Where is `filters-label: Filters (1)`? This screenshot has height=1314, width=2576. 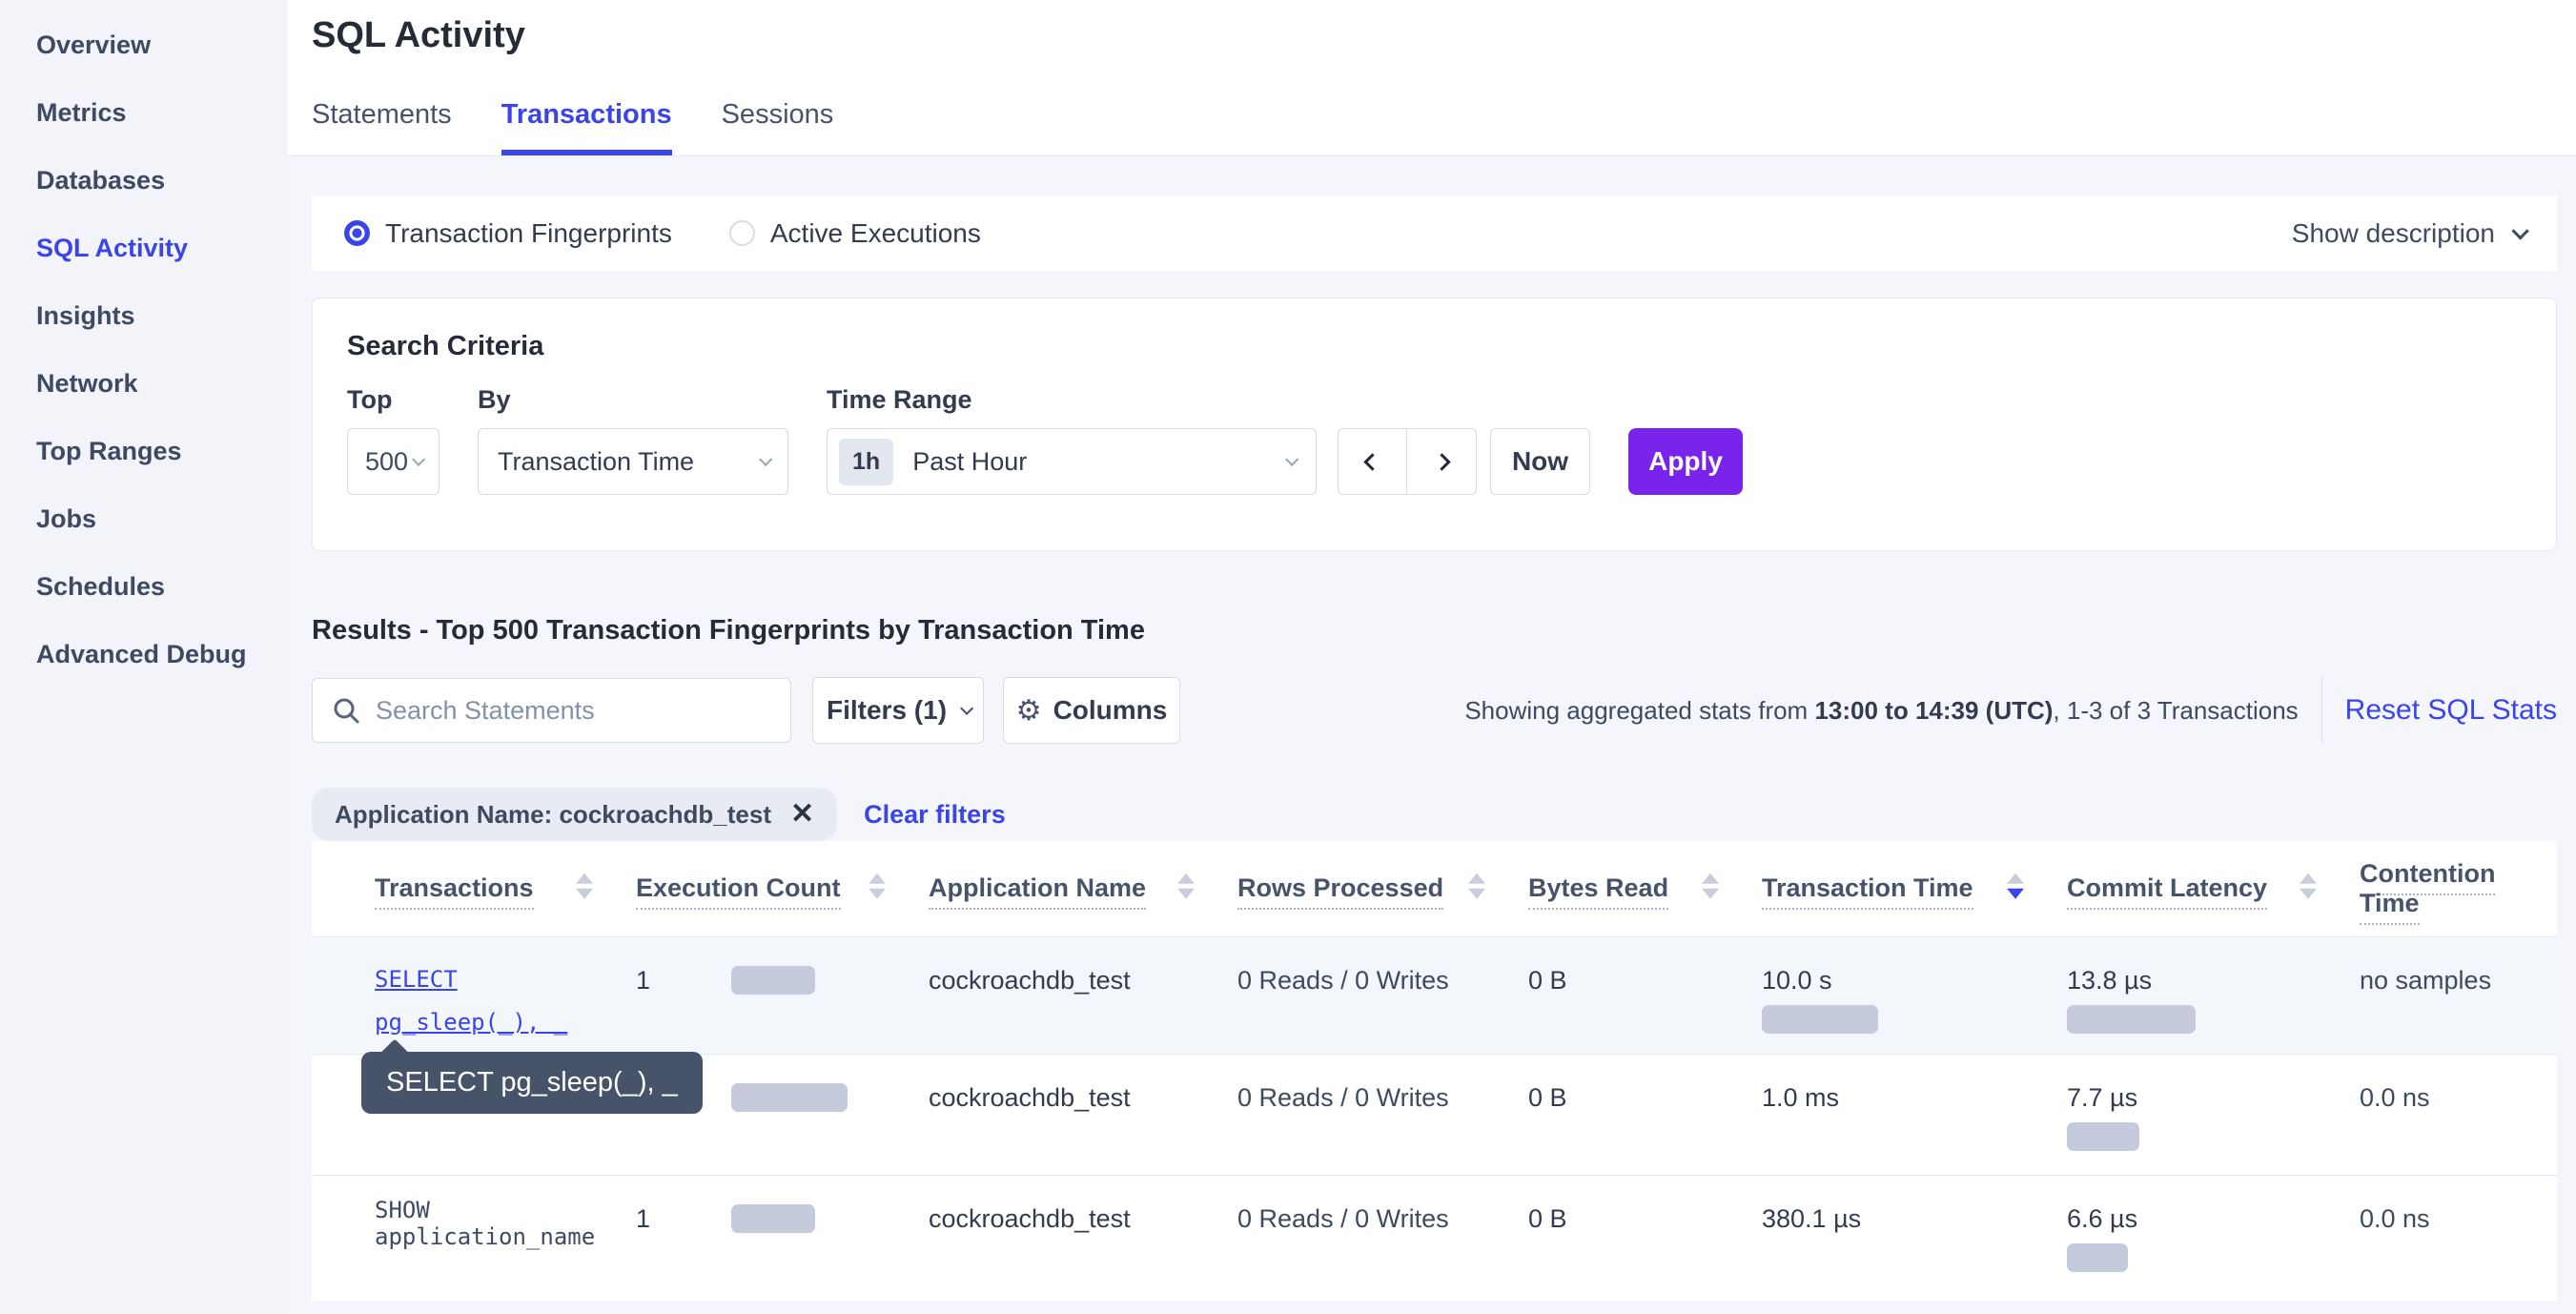 filters-label: Filters (1) is located at coordinates (887, 710).